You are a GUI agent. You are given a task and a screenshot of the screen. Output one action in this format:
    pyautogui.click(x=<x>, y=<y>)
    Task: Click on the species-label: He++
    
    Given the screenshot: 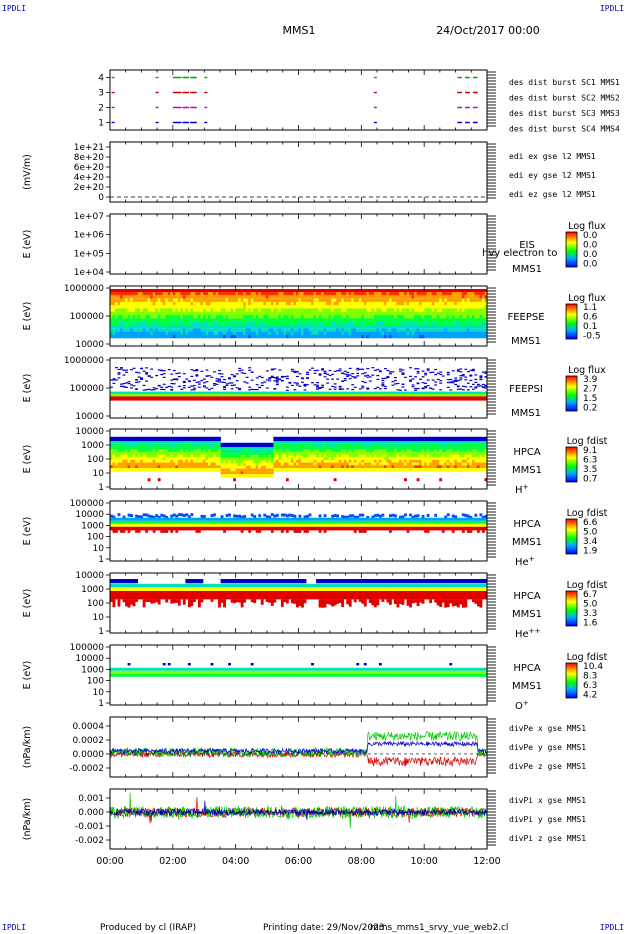 What is the action you would take?
    pyautogui.click(x=528, y=633)
    